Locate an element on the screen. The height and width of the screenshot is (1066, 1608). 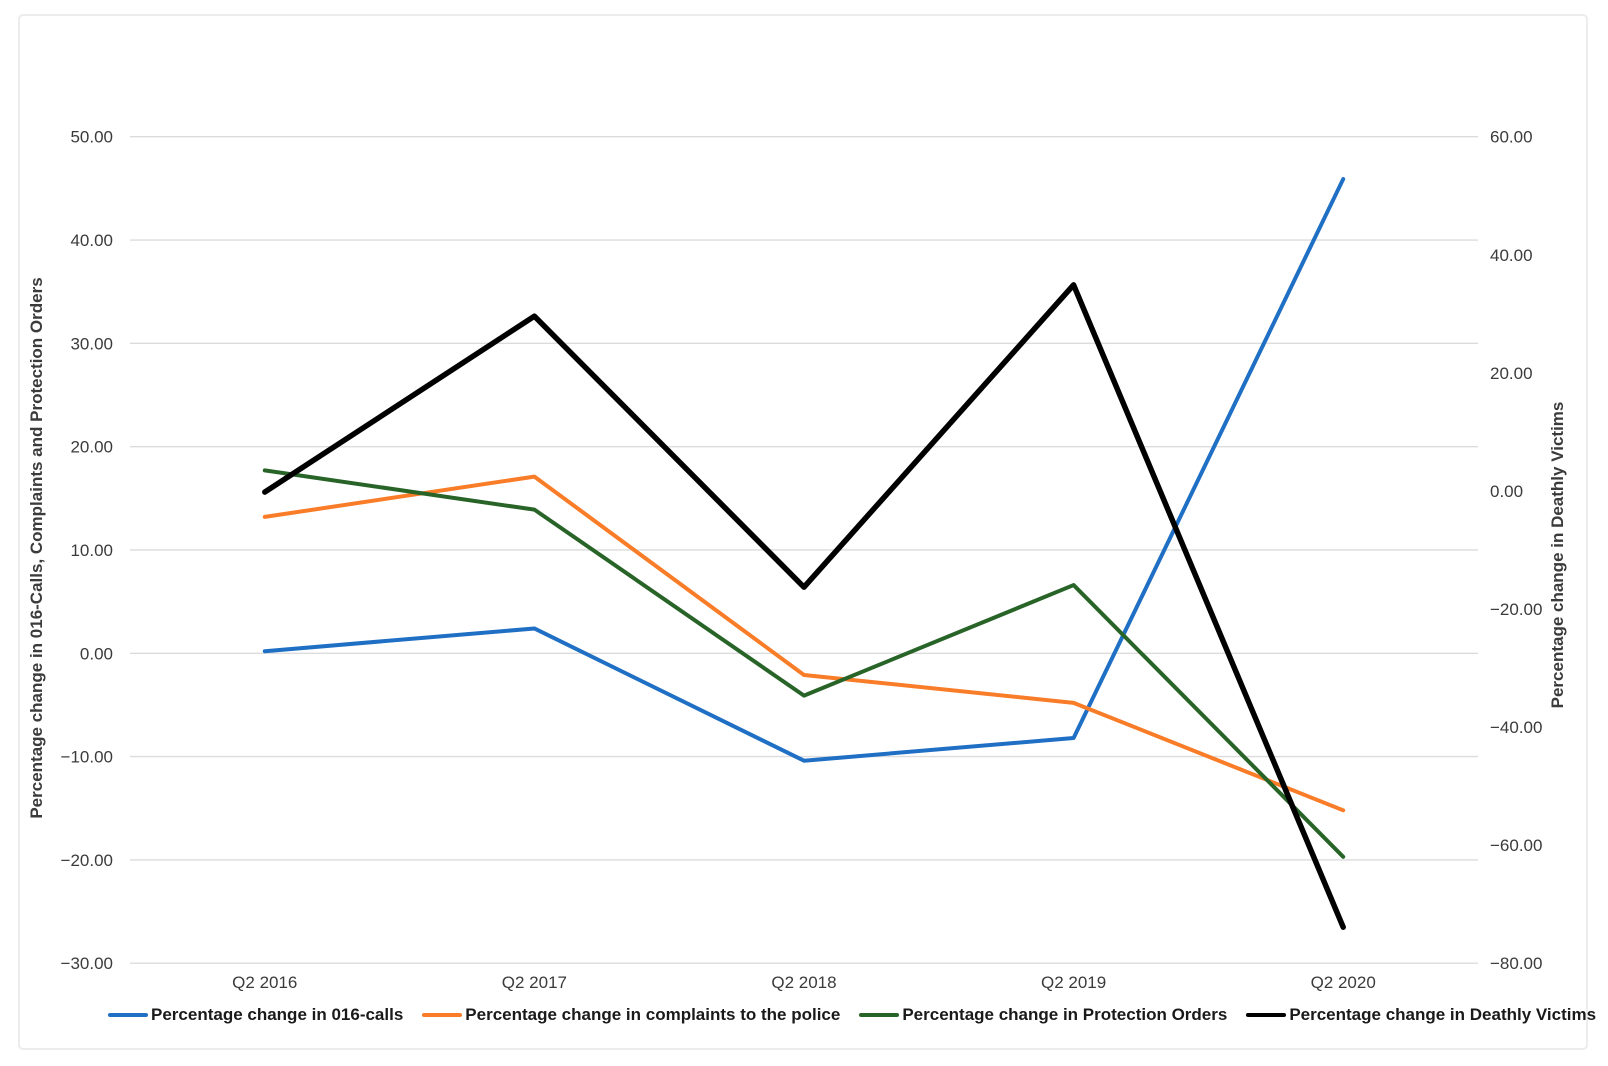
right-axis-tick-label: −40.00 is located at coordinates (1516, 727).